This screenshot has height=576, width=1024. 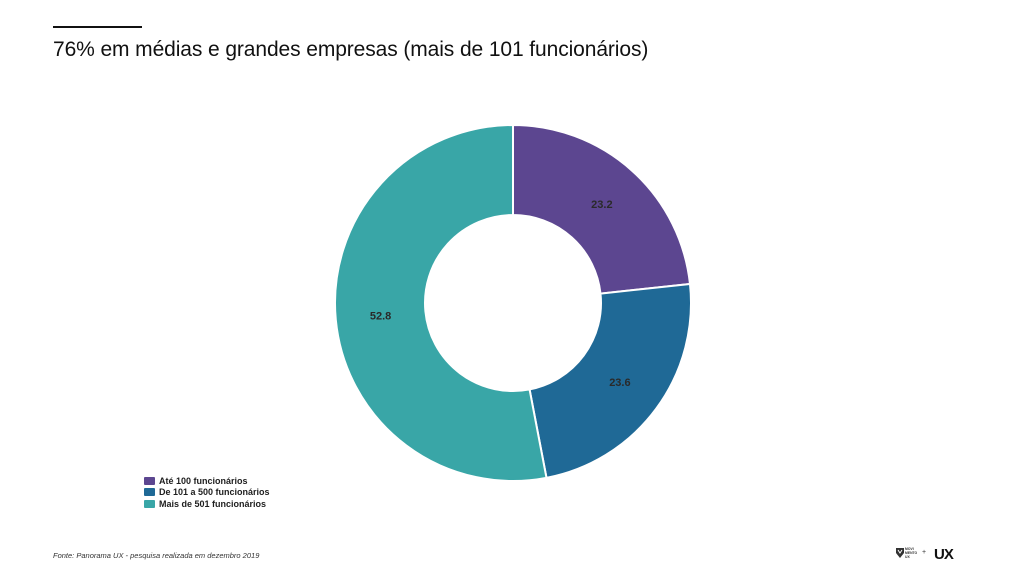 What do you see at coordinates (214, 492) in the screenshot?
I see `legend-label: De 101 a 500 funcionários` at bounding box center [214, 492].